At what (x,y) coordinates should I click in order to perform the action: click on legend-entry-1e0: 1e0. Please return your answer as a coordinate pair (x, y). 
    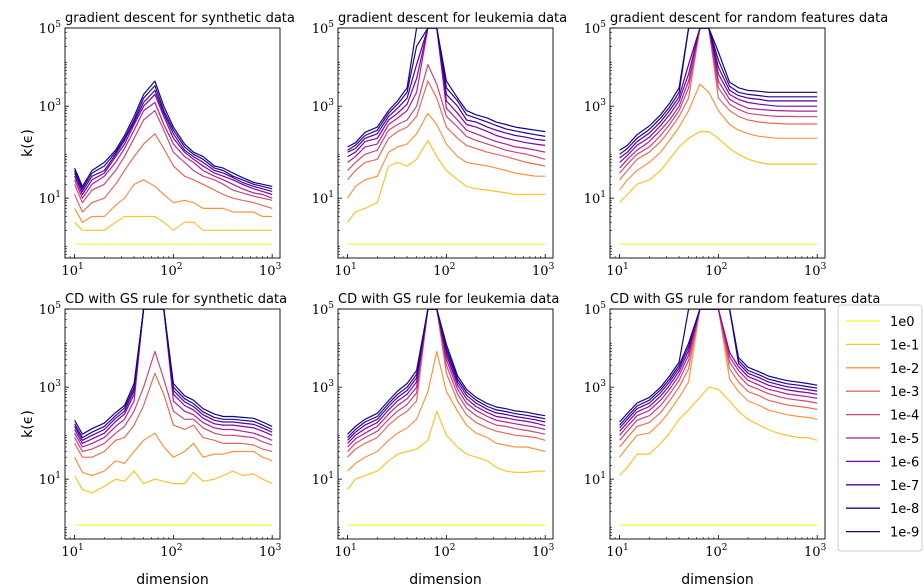
    Looking at the image, I should click on (902, 322).